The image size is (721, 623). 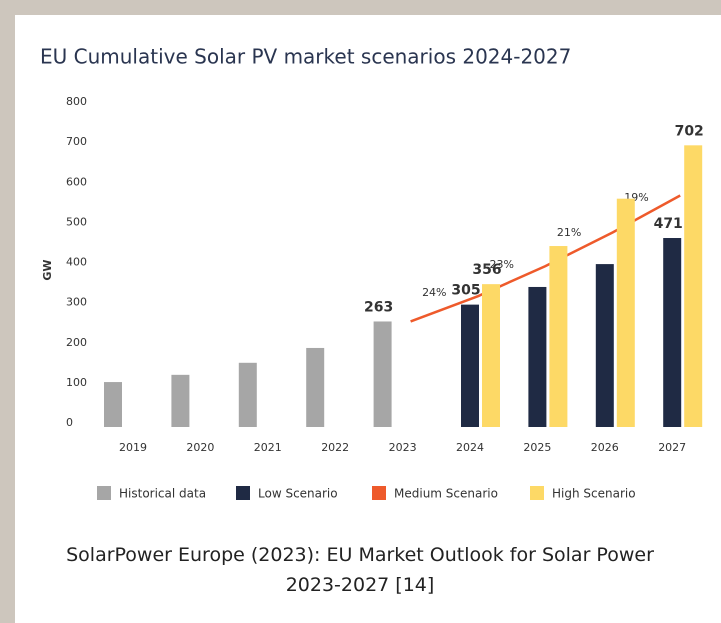 What do you see at coordinates (378, 307) in the screenshot?
I see `data-label: 263` at bounding box center [378, 307].